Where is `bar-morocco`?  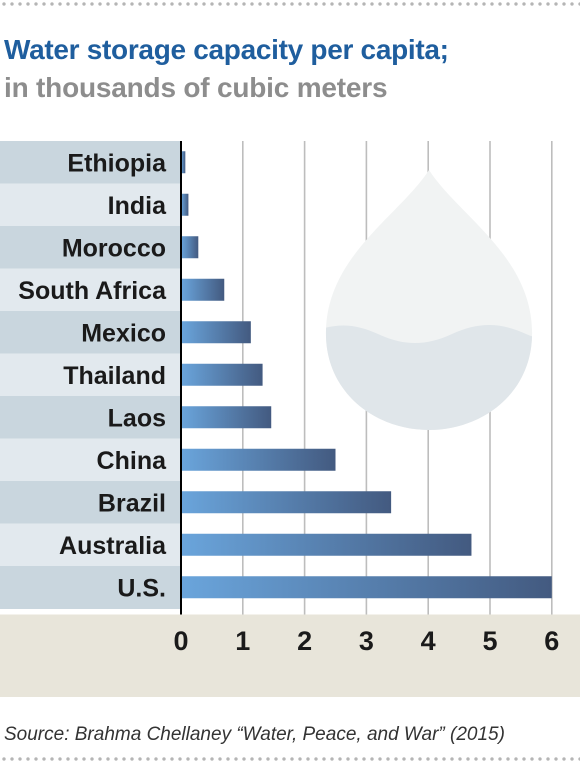
bar-morocco is located at coordinates (190, 247).